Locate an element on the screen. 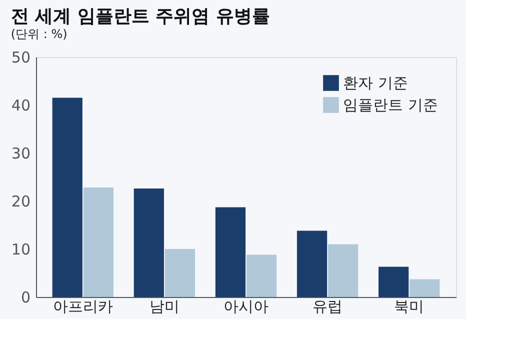  legend-label: 임플란트 기준 is located at coordinates (390, 105).